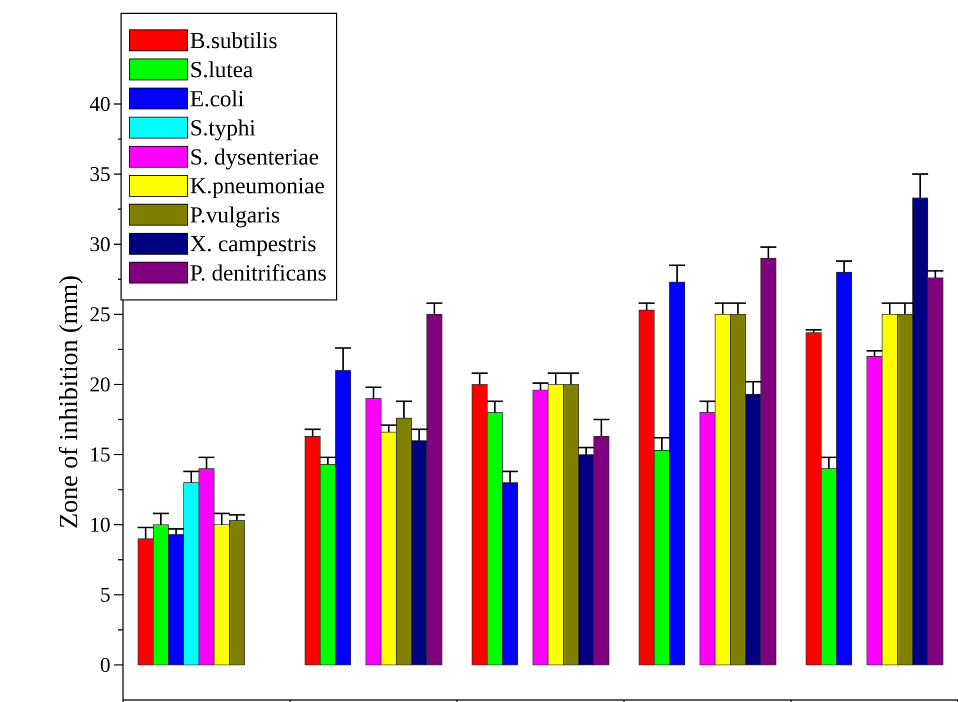  What do you see at coordinates (100, 174) in the screenshot?
I see `y-tick-label: 35` at bounding box center [100, 174].